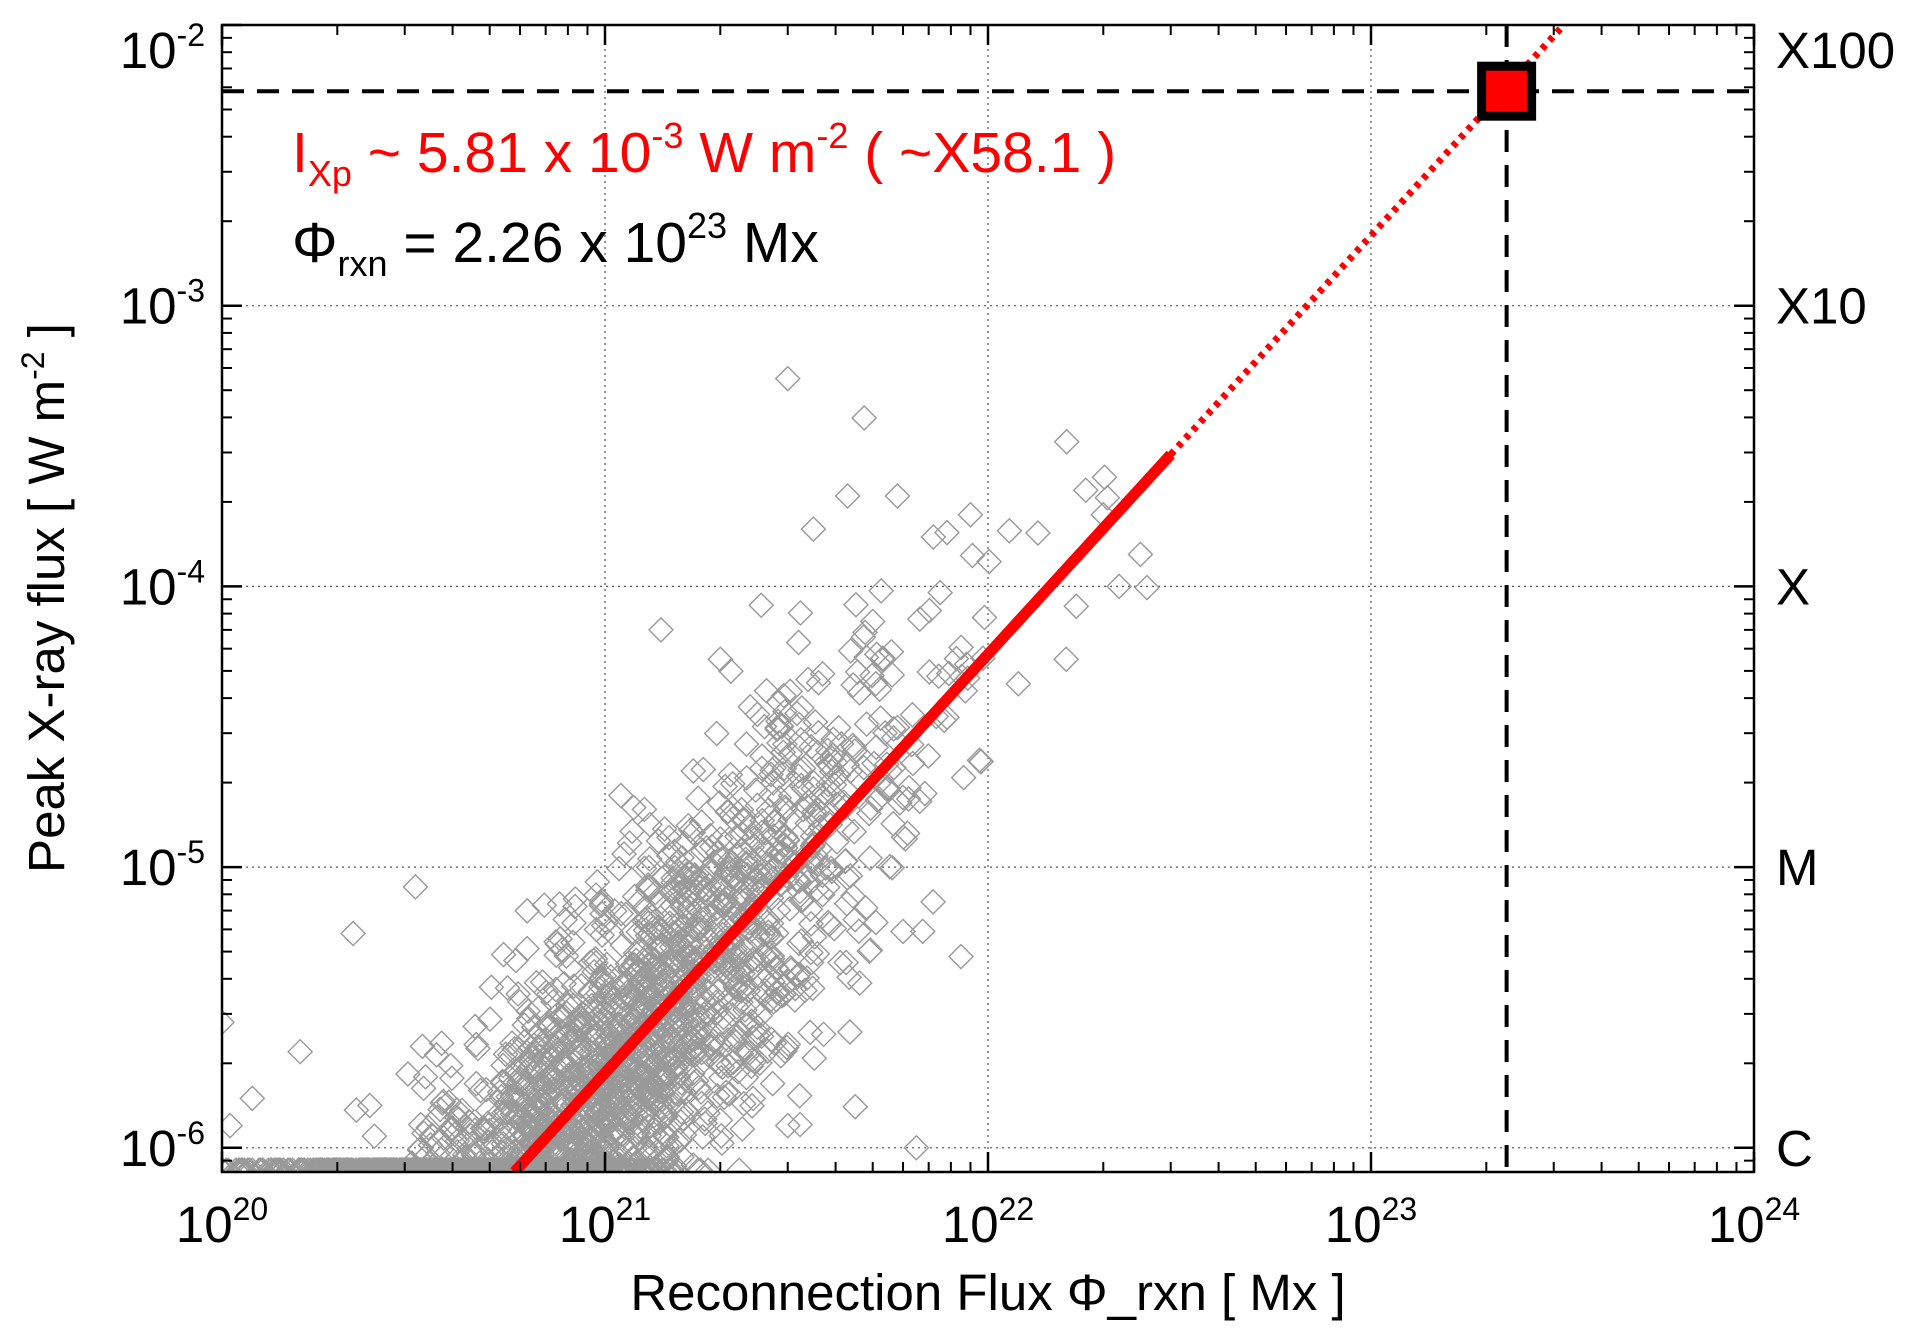 This screenshot has height=1328, width=1920. Describe the element at coordinates (1797, 867) in the screenshot. I see `goes-class-label: M` at that location.